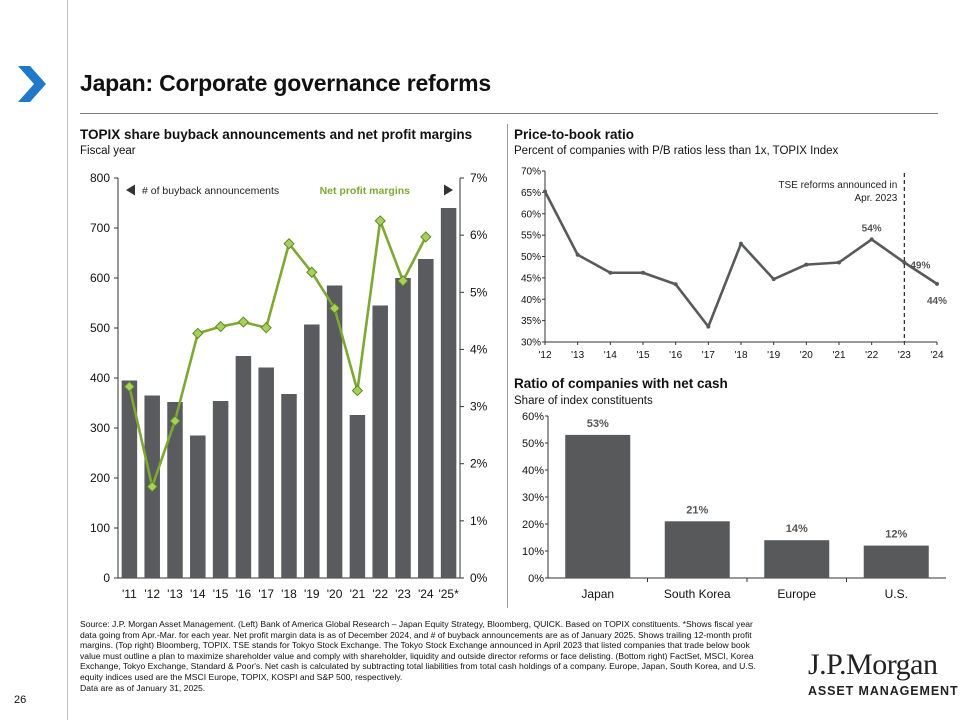 The image size is (960, 720). I want to click on left-y-tick-label: 300, so click(100, 428).